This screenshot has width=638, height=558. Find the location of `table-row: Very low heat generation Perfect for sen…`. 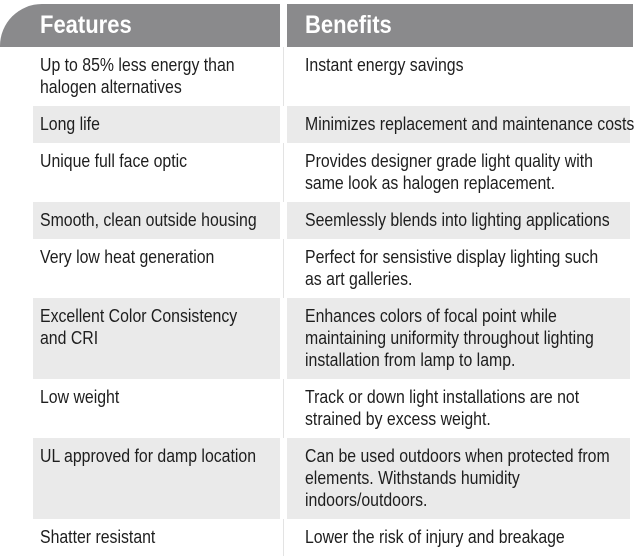

table-row: Very low heat generation Perfect for sen… is located at coordinates (319, 268).